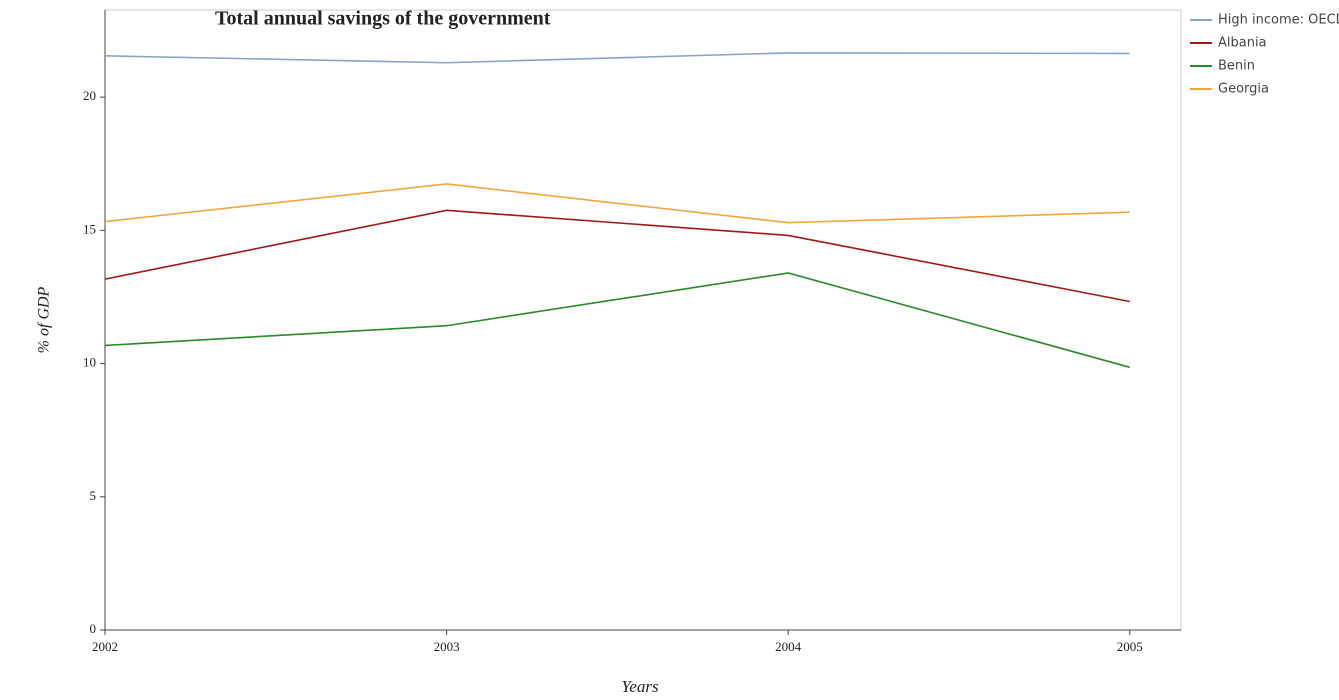  What do you see at coordinates (89, 228) in the screenshot?
I see `y-tick-label: 15` at bounding box center [89, 228].